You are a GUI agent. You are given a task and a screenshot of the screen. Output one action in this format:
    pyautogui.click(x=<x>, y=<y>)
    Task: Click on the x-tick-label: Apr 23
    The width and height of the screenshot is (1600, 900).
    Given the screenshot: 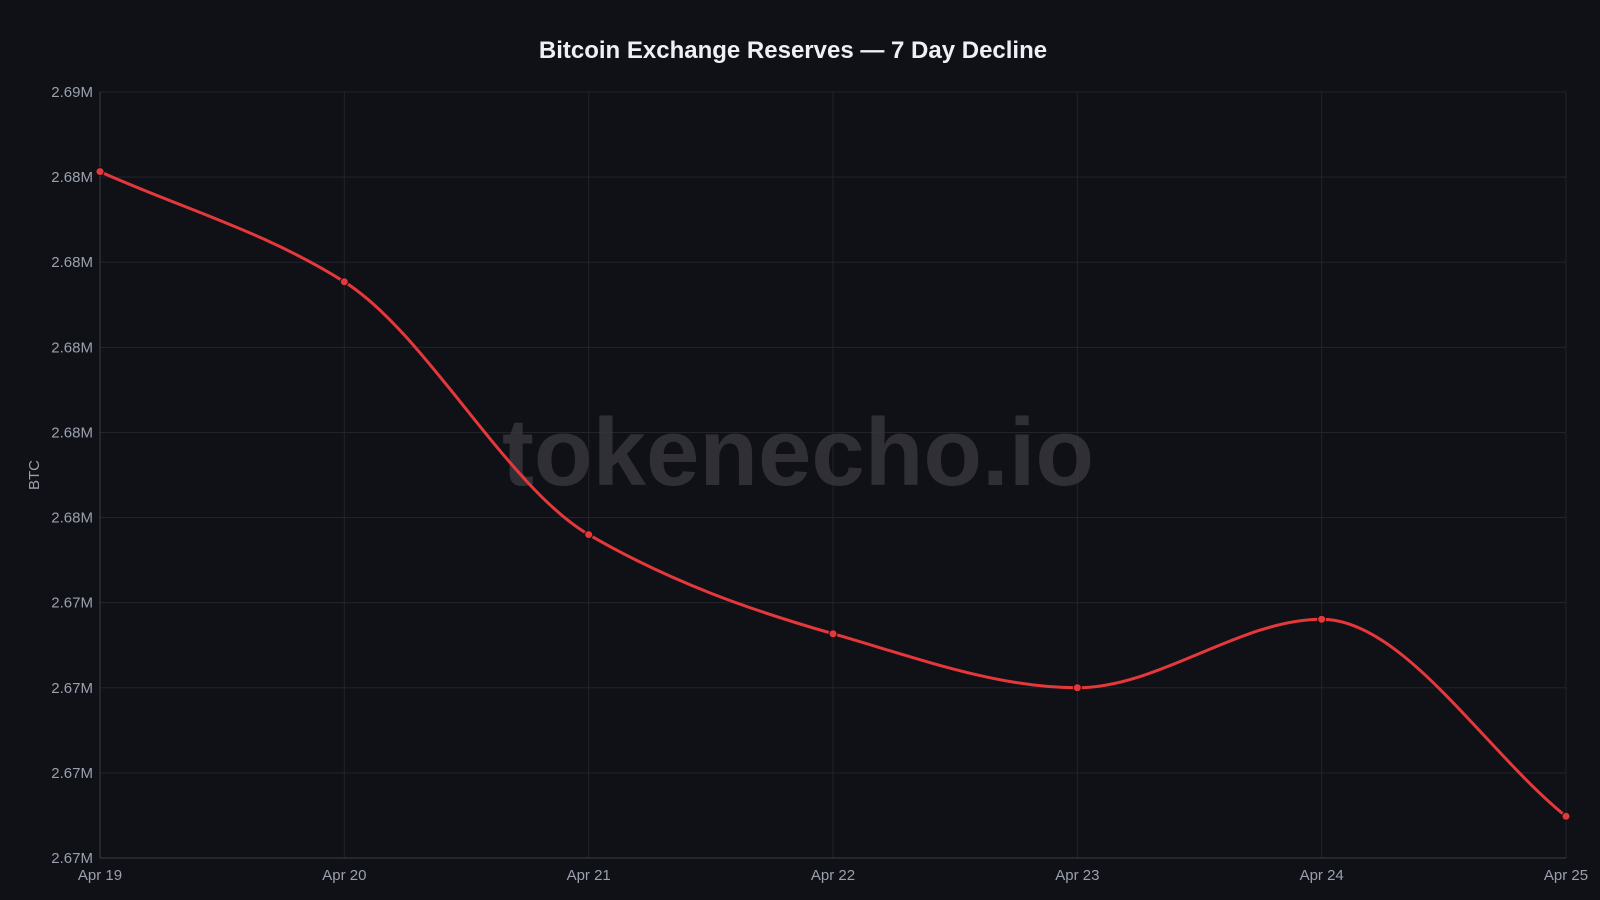 What is the action you would take?
    pyautogui.click(x=1077, y=875)
    